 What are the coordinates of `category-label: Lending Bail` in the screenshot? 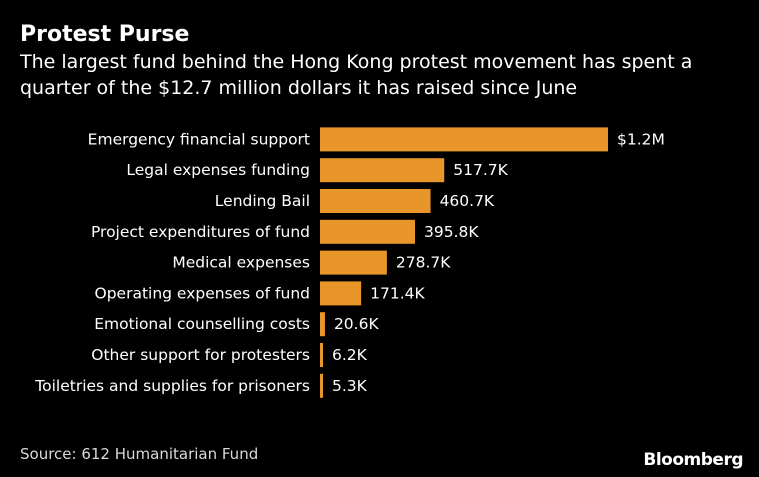 It's located at (262, 201).